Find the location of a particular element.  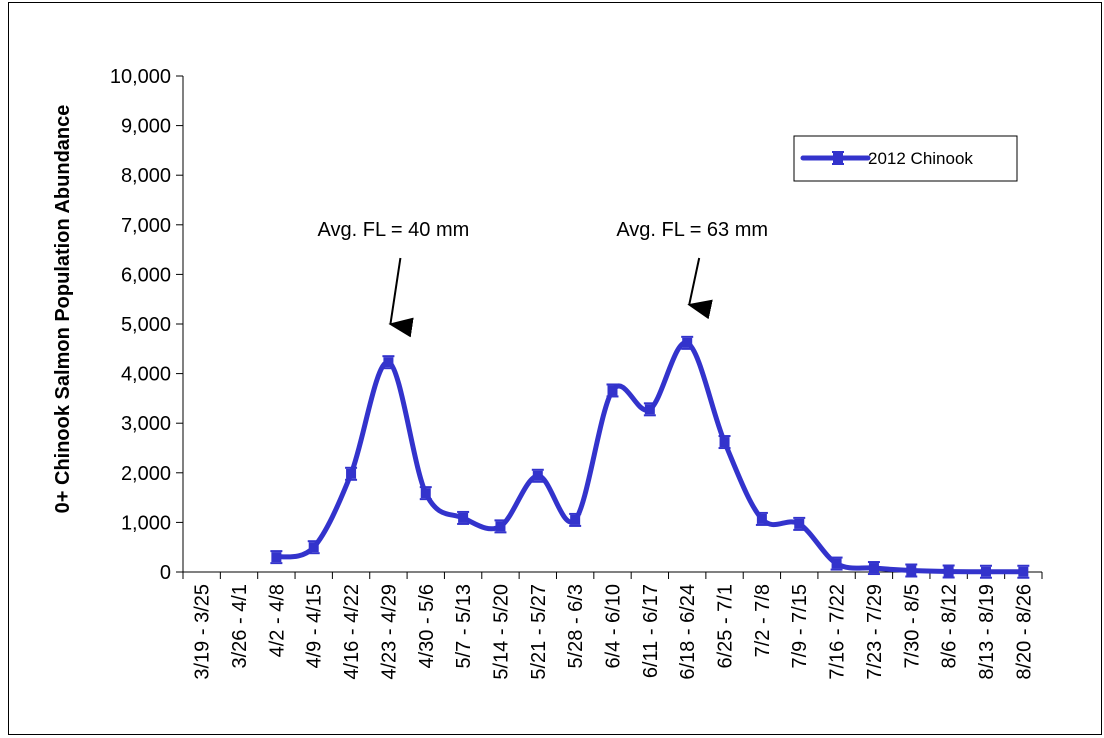

legend-label: 2012 Chinook is located at coordinates (920, 158).